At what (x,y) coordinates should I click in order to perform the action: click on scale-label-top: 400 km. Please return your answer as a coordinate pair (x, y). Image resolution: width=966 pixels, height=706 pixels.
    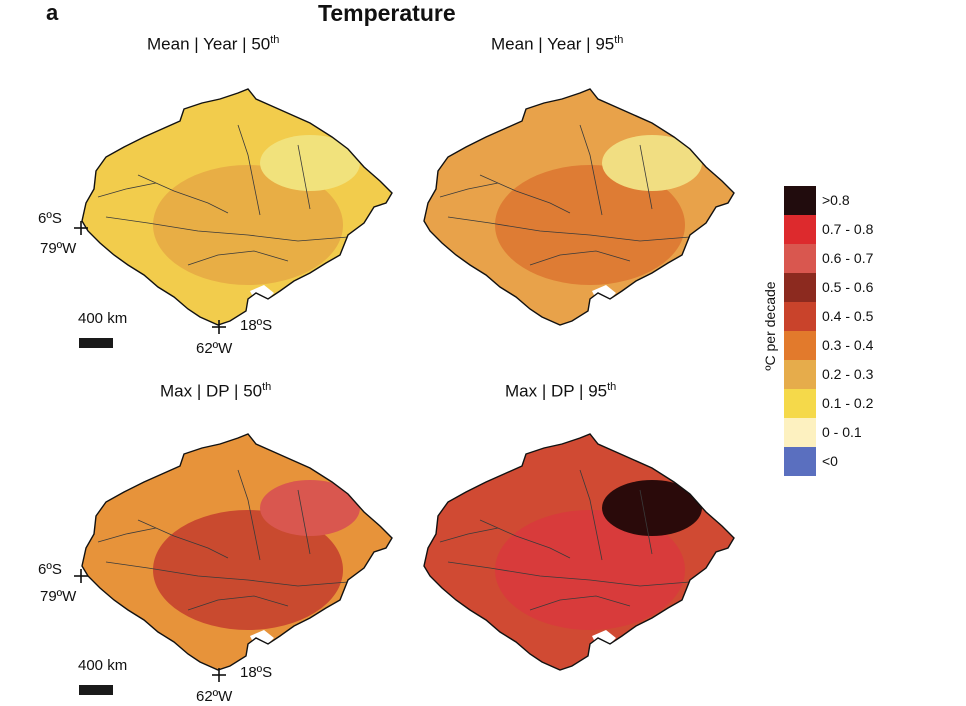
    Looking at the image, I should click on (103, 318).